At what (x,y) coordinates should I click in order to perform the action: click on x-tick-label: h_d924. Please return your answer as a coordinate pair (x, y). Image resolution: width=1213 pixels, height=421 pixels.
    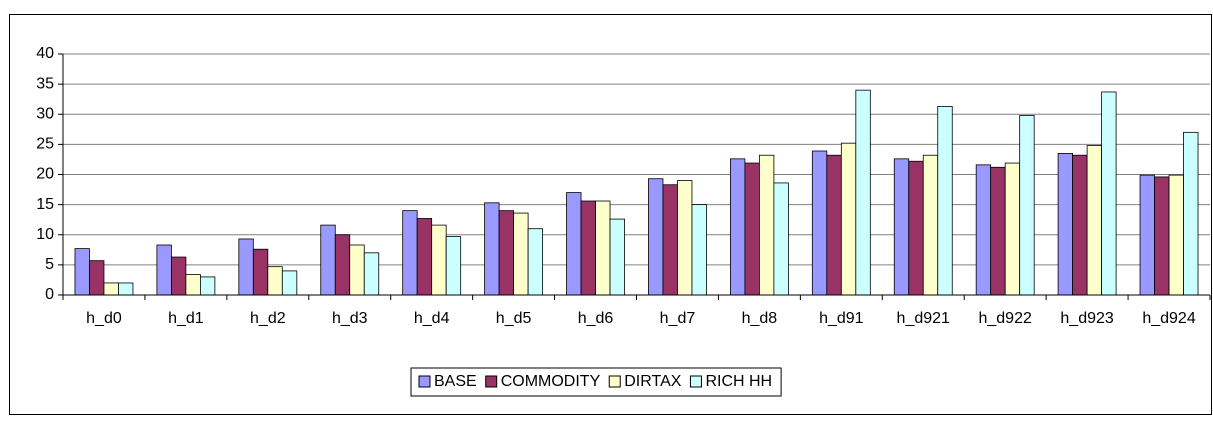
    Looking at the image, I should click on (1168, 318).